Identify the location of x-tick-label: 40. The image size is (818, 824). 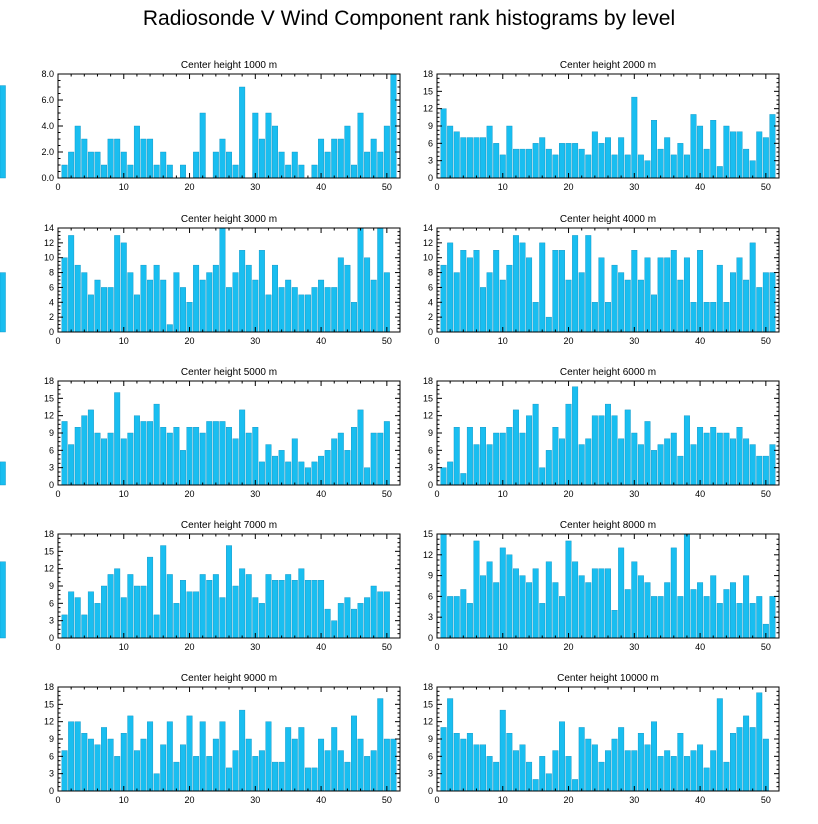
(321, 647).